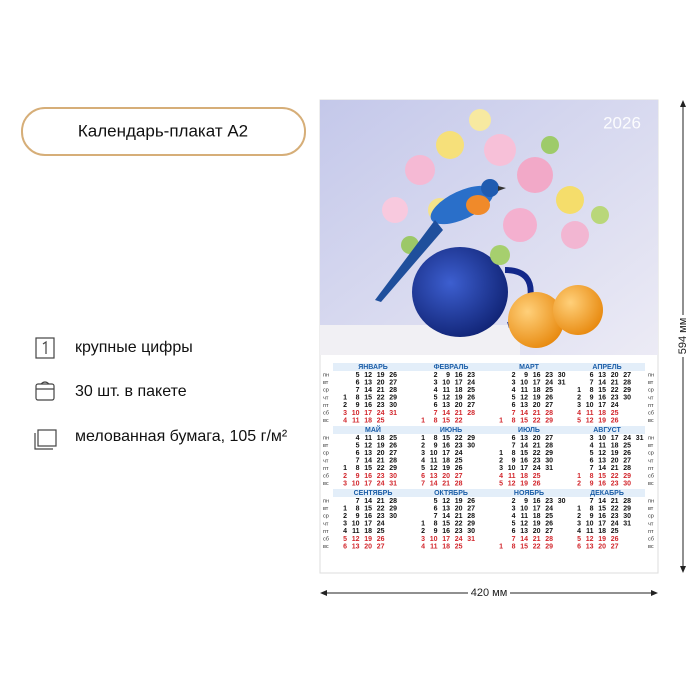 The image size is (700, 700). What do you see at coordinates (622, 122) in the screenshot?
I see `poster-year: 2026` at bounding box center [622, 122].